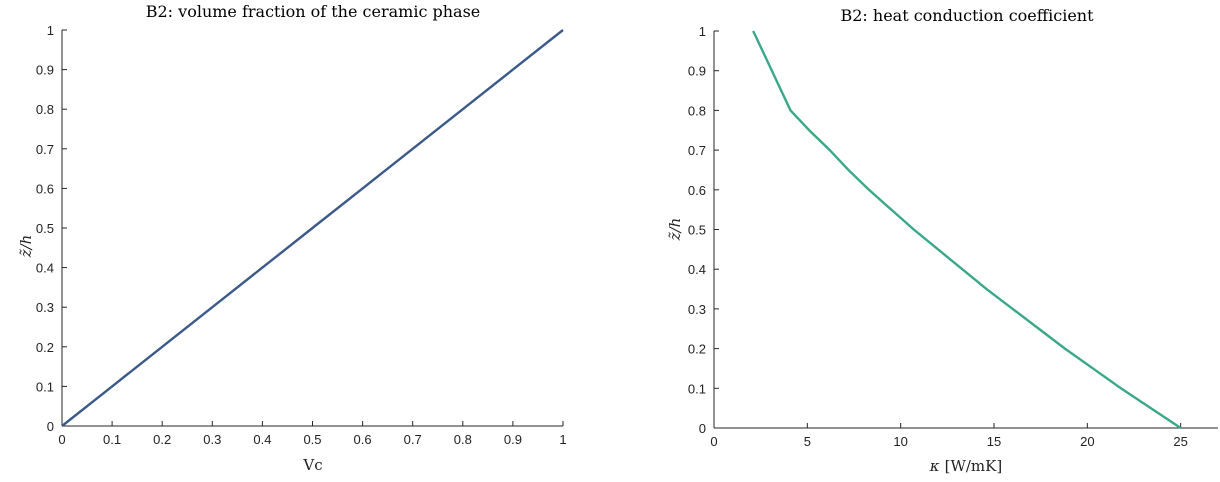 The image size is (1220, 482). What do you see at coordinates (967, 15) in the screenshot?
I see `chart-title: B2: heat conduction coefficient` at bounding box center [967, 15].